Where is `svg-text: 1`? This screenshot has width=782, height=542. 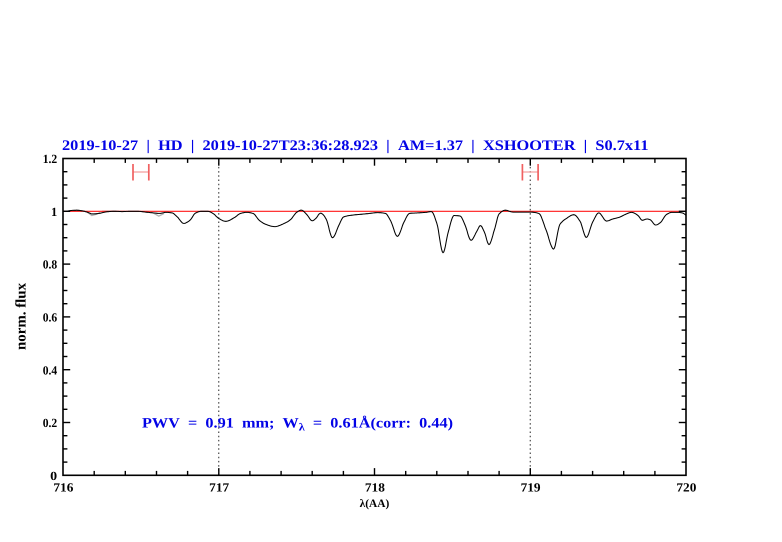
svg-text: 1 is located at coordinates (54, 212).